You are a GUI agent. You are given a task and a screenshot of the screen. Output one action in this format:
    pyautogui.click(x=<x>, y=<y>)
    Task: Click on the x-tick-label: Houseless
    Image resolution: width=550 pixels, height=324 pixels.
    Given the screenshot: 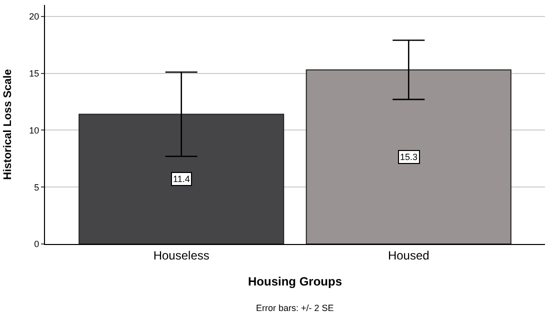 What is the action you would take?
    pyautogui.click(x=181, y=255)
    